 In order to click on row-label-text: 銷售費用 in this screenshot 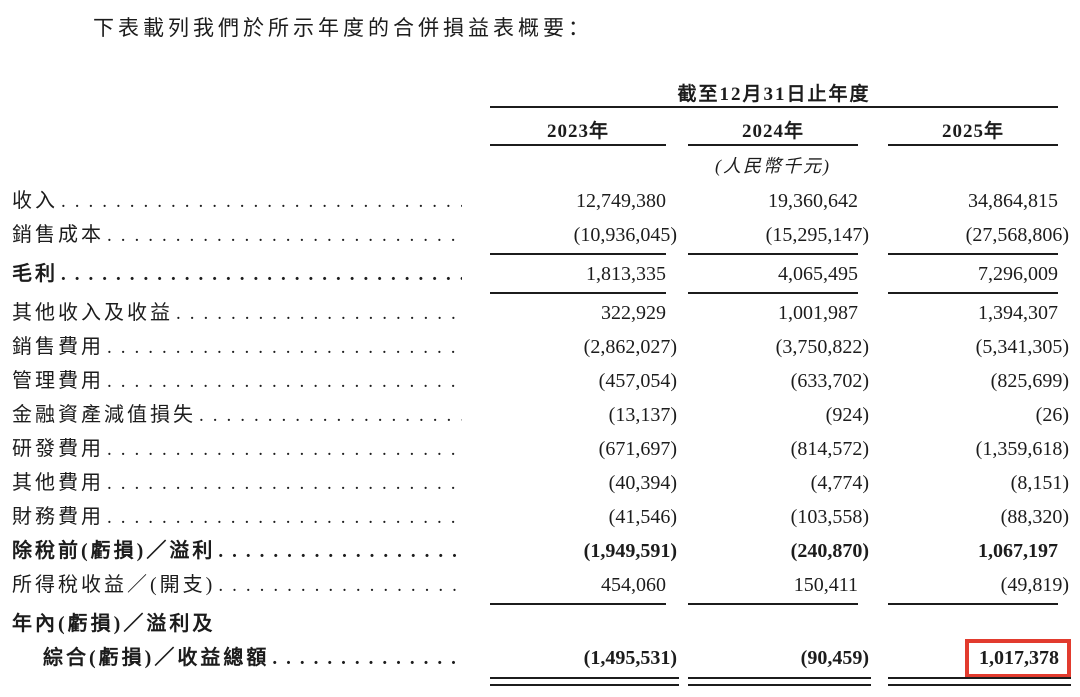, I will do `click(58, 347)`.